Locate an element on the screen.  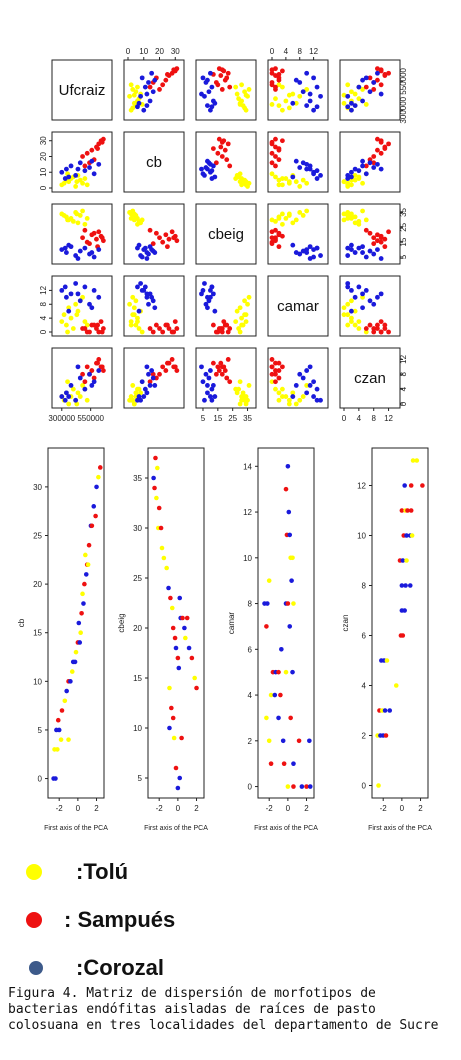
legend-item-corozal: :Corozal is located at coordinates (230, 968).